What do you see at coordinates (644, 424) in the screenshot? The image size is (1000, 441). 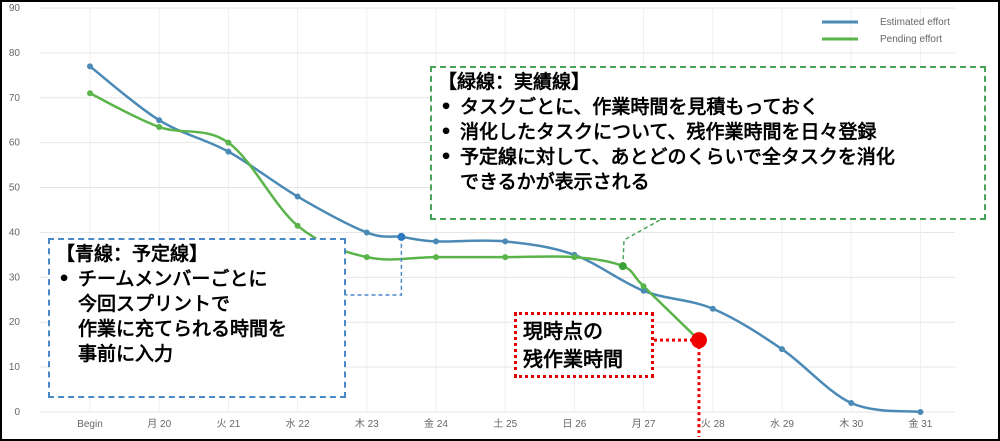 I see `x-tick-label: 月 27` at bounding box center [644, 424].